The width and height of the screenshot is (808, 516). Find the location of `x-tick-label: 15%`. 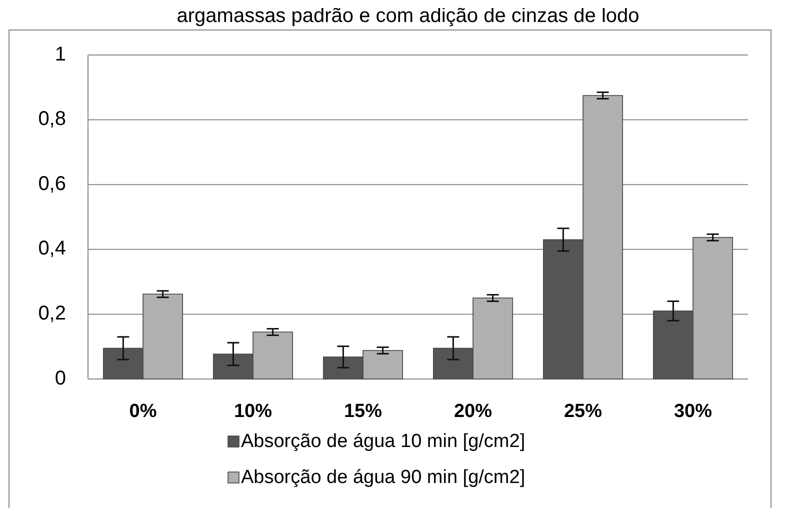

x-tick-label: 15% is located at coordinates (363, 411).